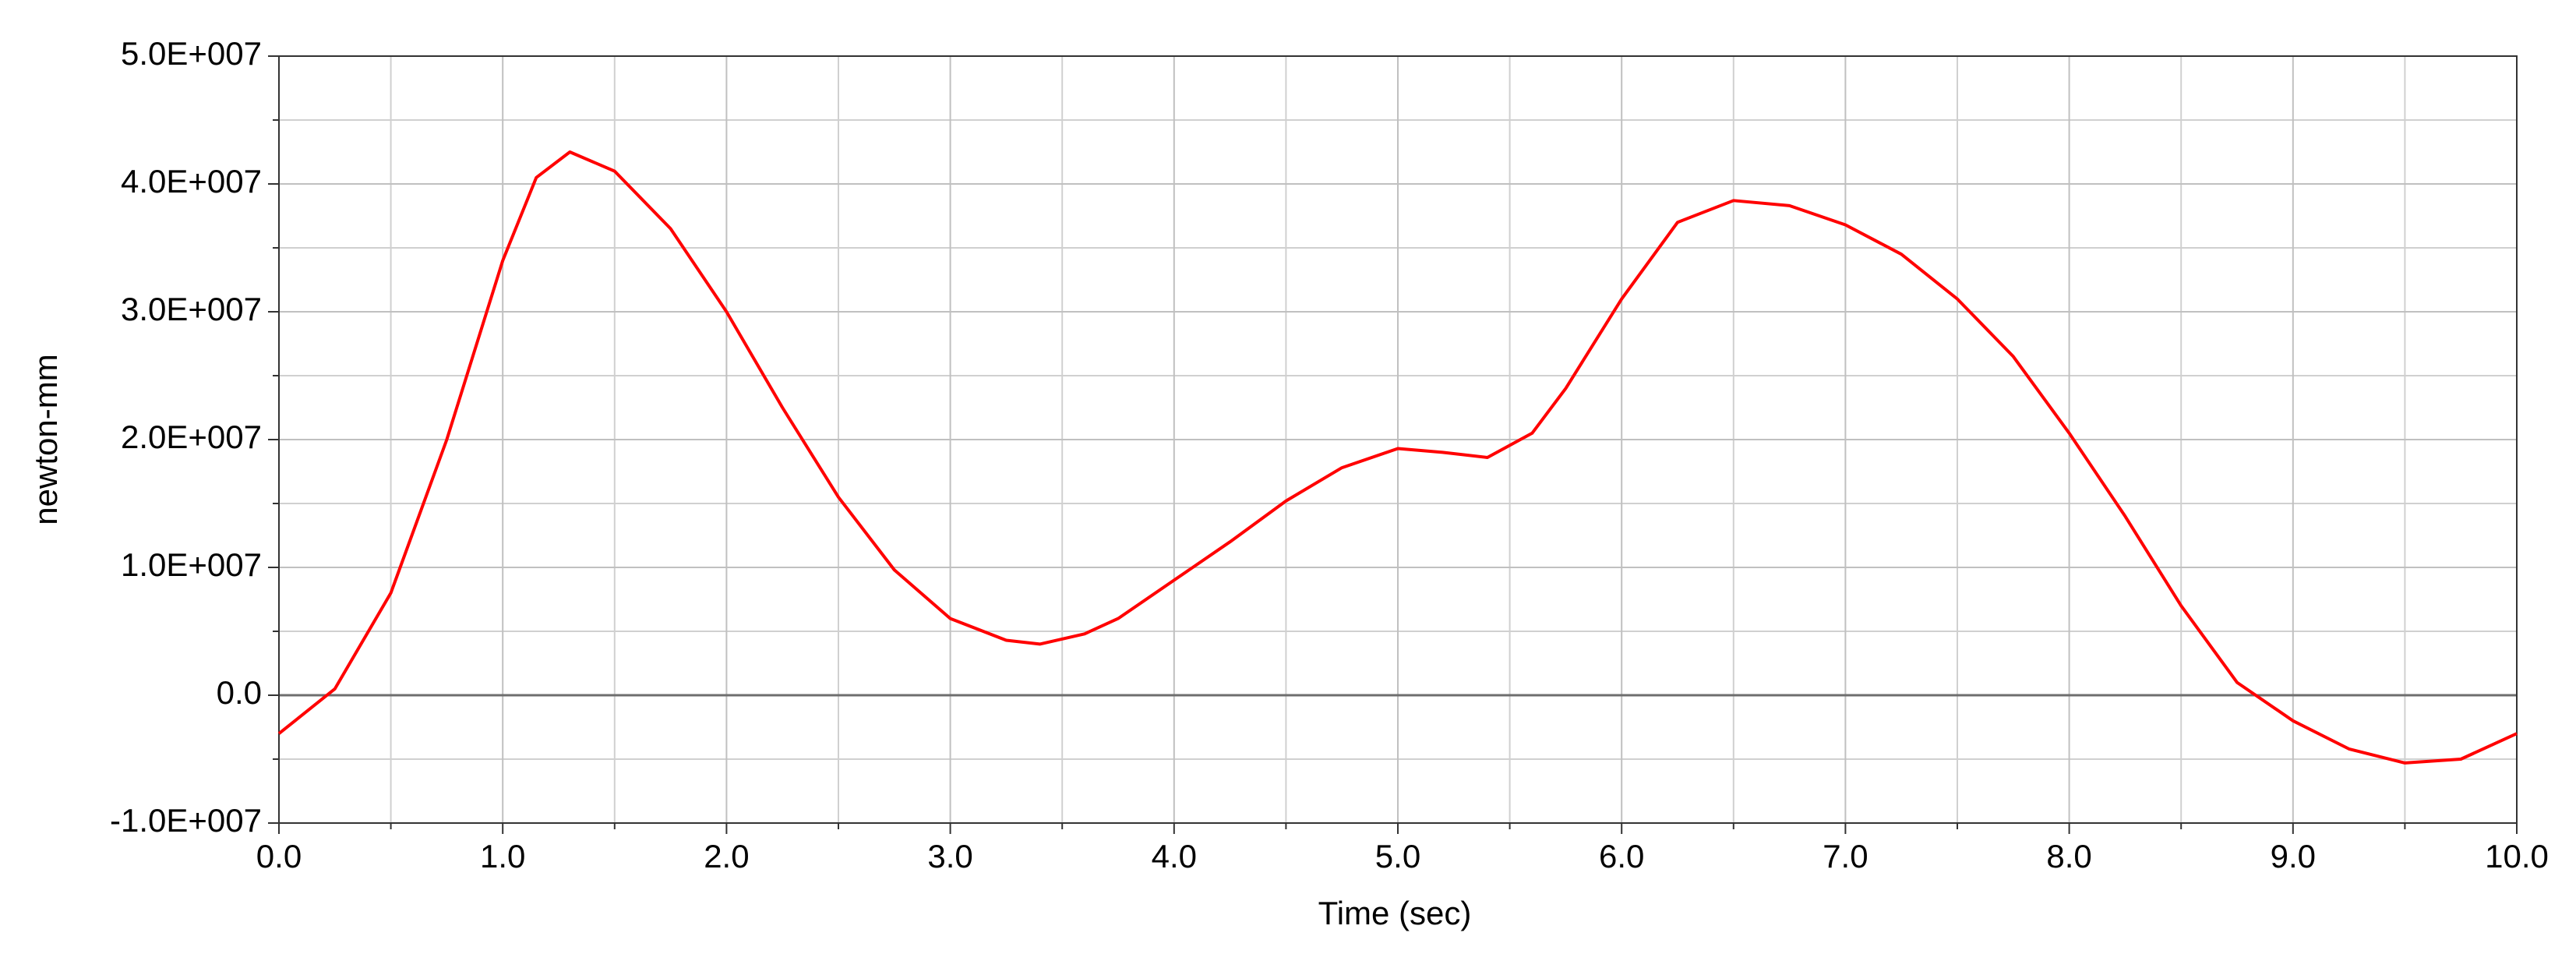  What do you see at coordinates (2517, 856) in the screenshot?
I see `x-tick-label: 10.0` at bounding box center [2517, 856].